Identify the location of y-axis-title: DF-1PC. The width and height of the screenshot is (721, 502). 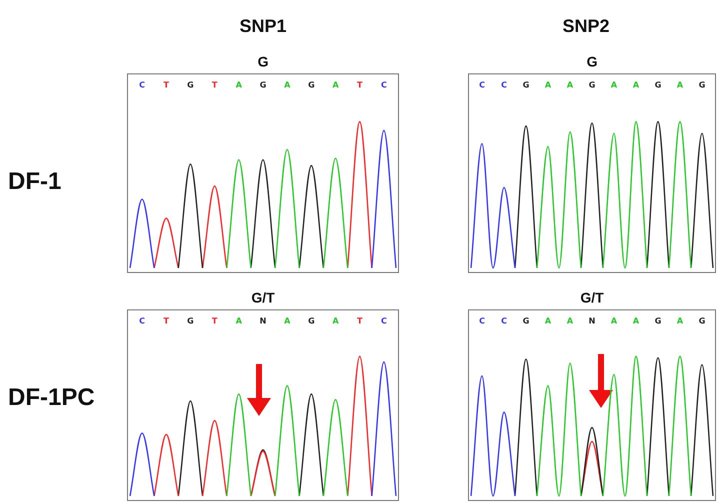
(51, 398).